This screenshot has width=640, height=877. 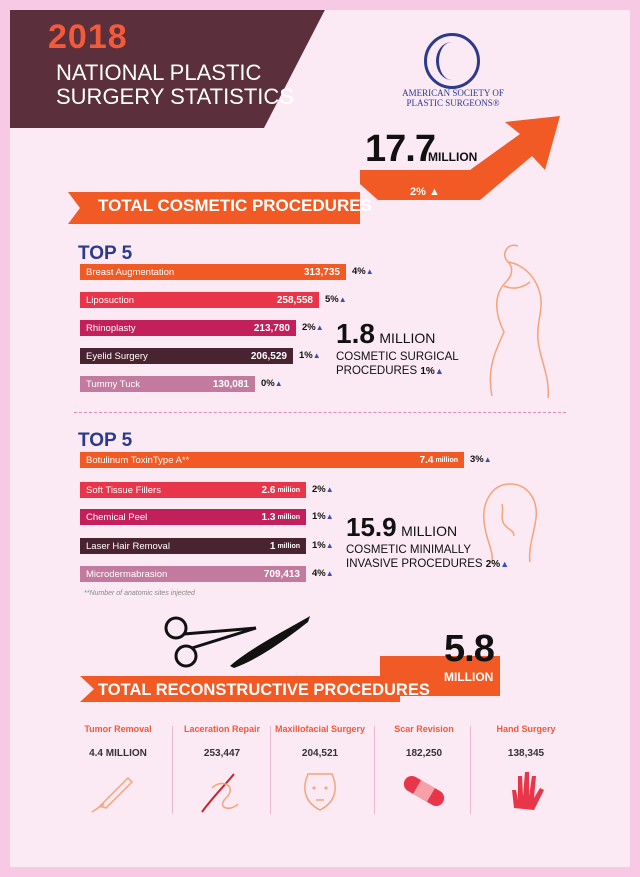 I want to click on surgical-row-value: 213,780, so click(x=271, y=328).